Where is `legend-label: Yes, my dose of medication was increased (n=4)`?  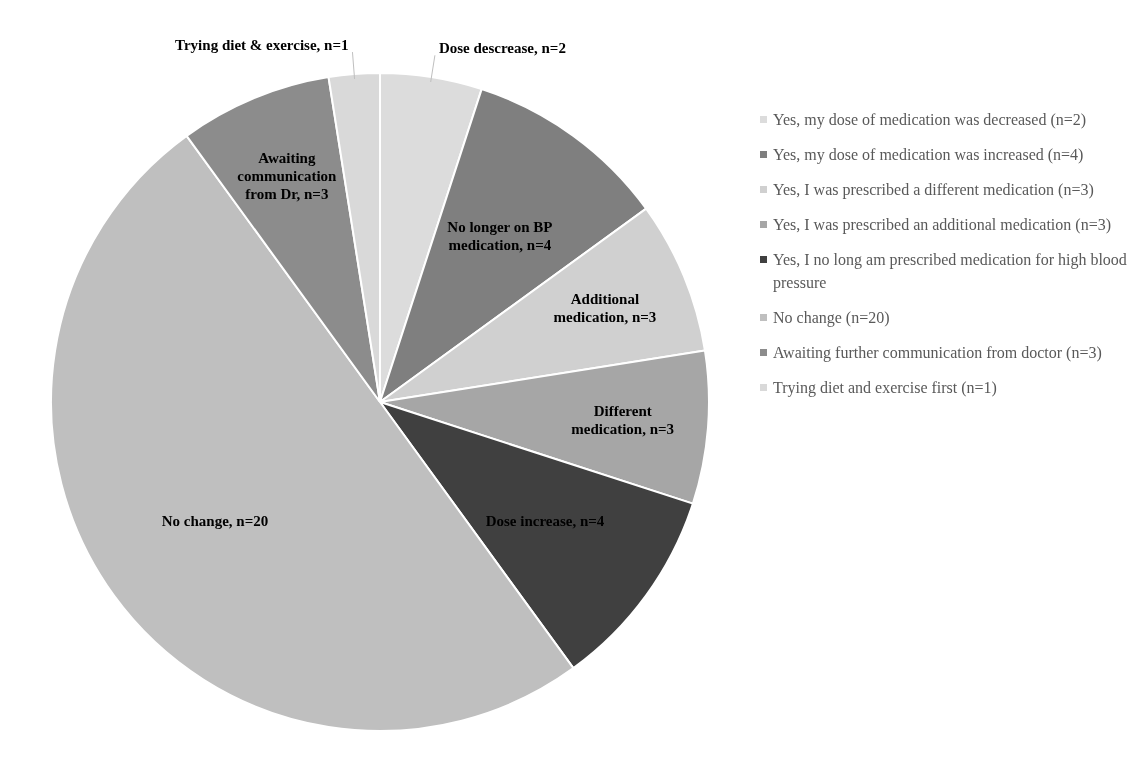
legend-label: Yes, my dose of medication was increased (n=4) is located at coordinates (928, 155).